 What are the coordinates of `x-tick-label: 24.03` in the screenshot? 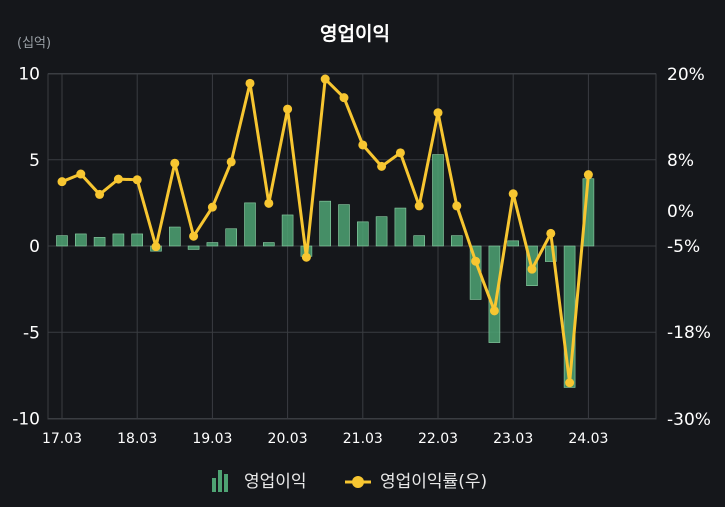 It's located at (588, 439).